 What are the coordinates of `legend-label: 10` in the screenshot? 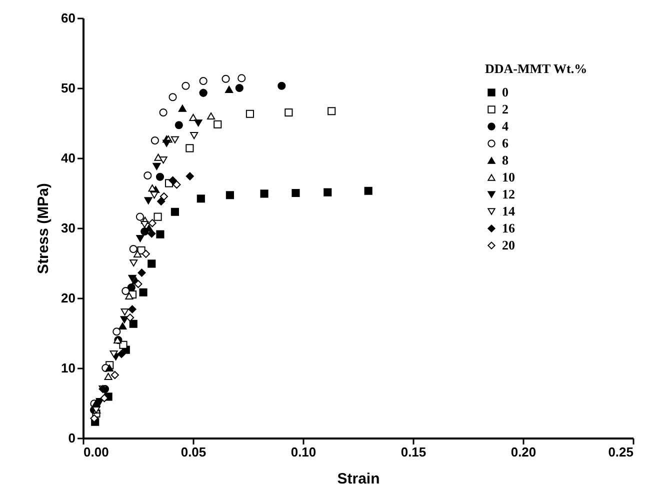 It's located at (508, 177).